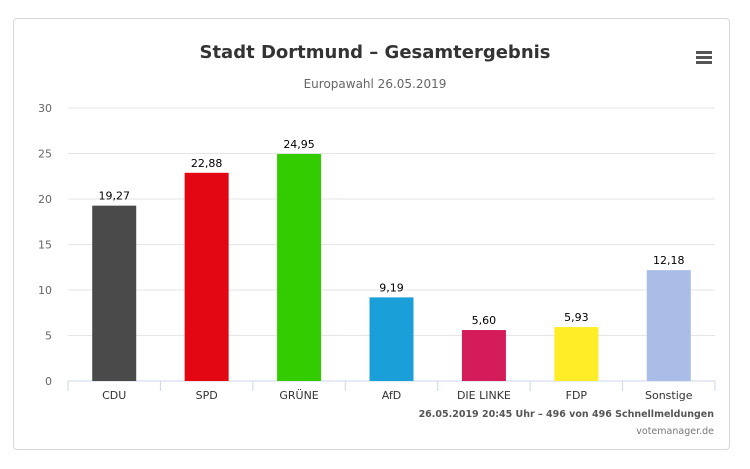  I want to click on x-tick-label: AfD, so click(391, 395).